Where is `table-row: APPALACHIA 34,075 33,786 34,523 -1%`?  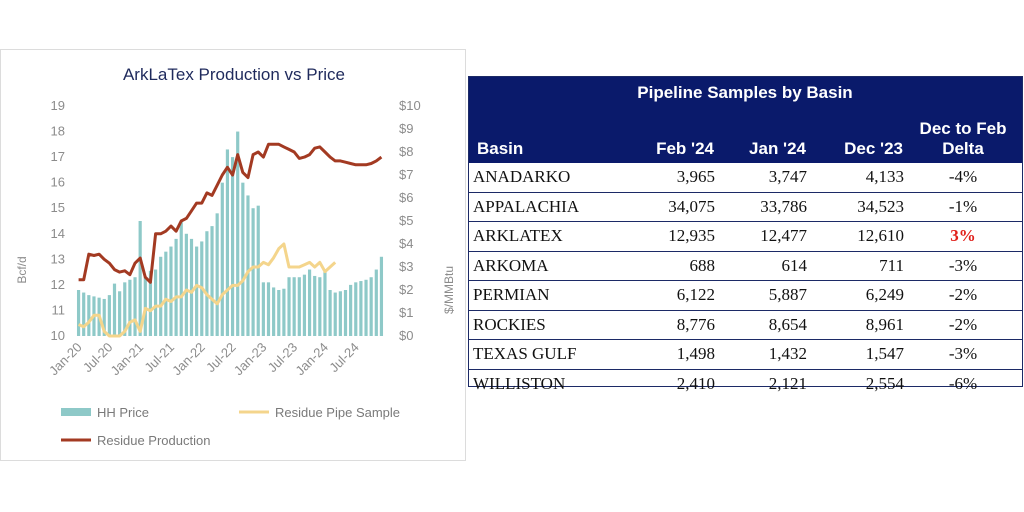
table-row: APPALACHIA 34,075 33,786 34,523 -1% is located at coordinates (745, 206).